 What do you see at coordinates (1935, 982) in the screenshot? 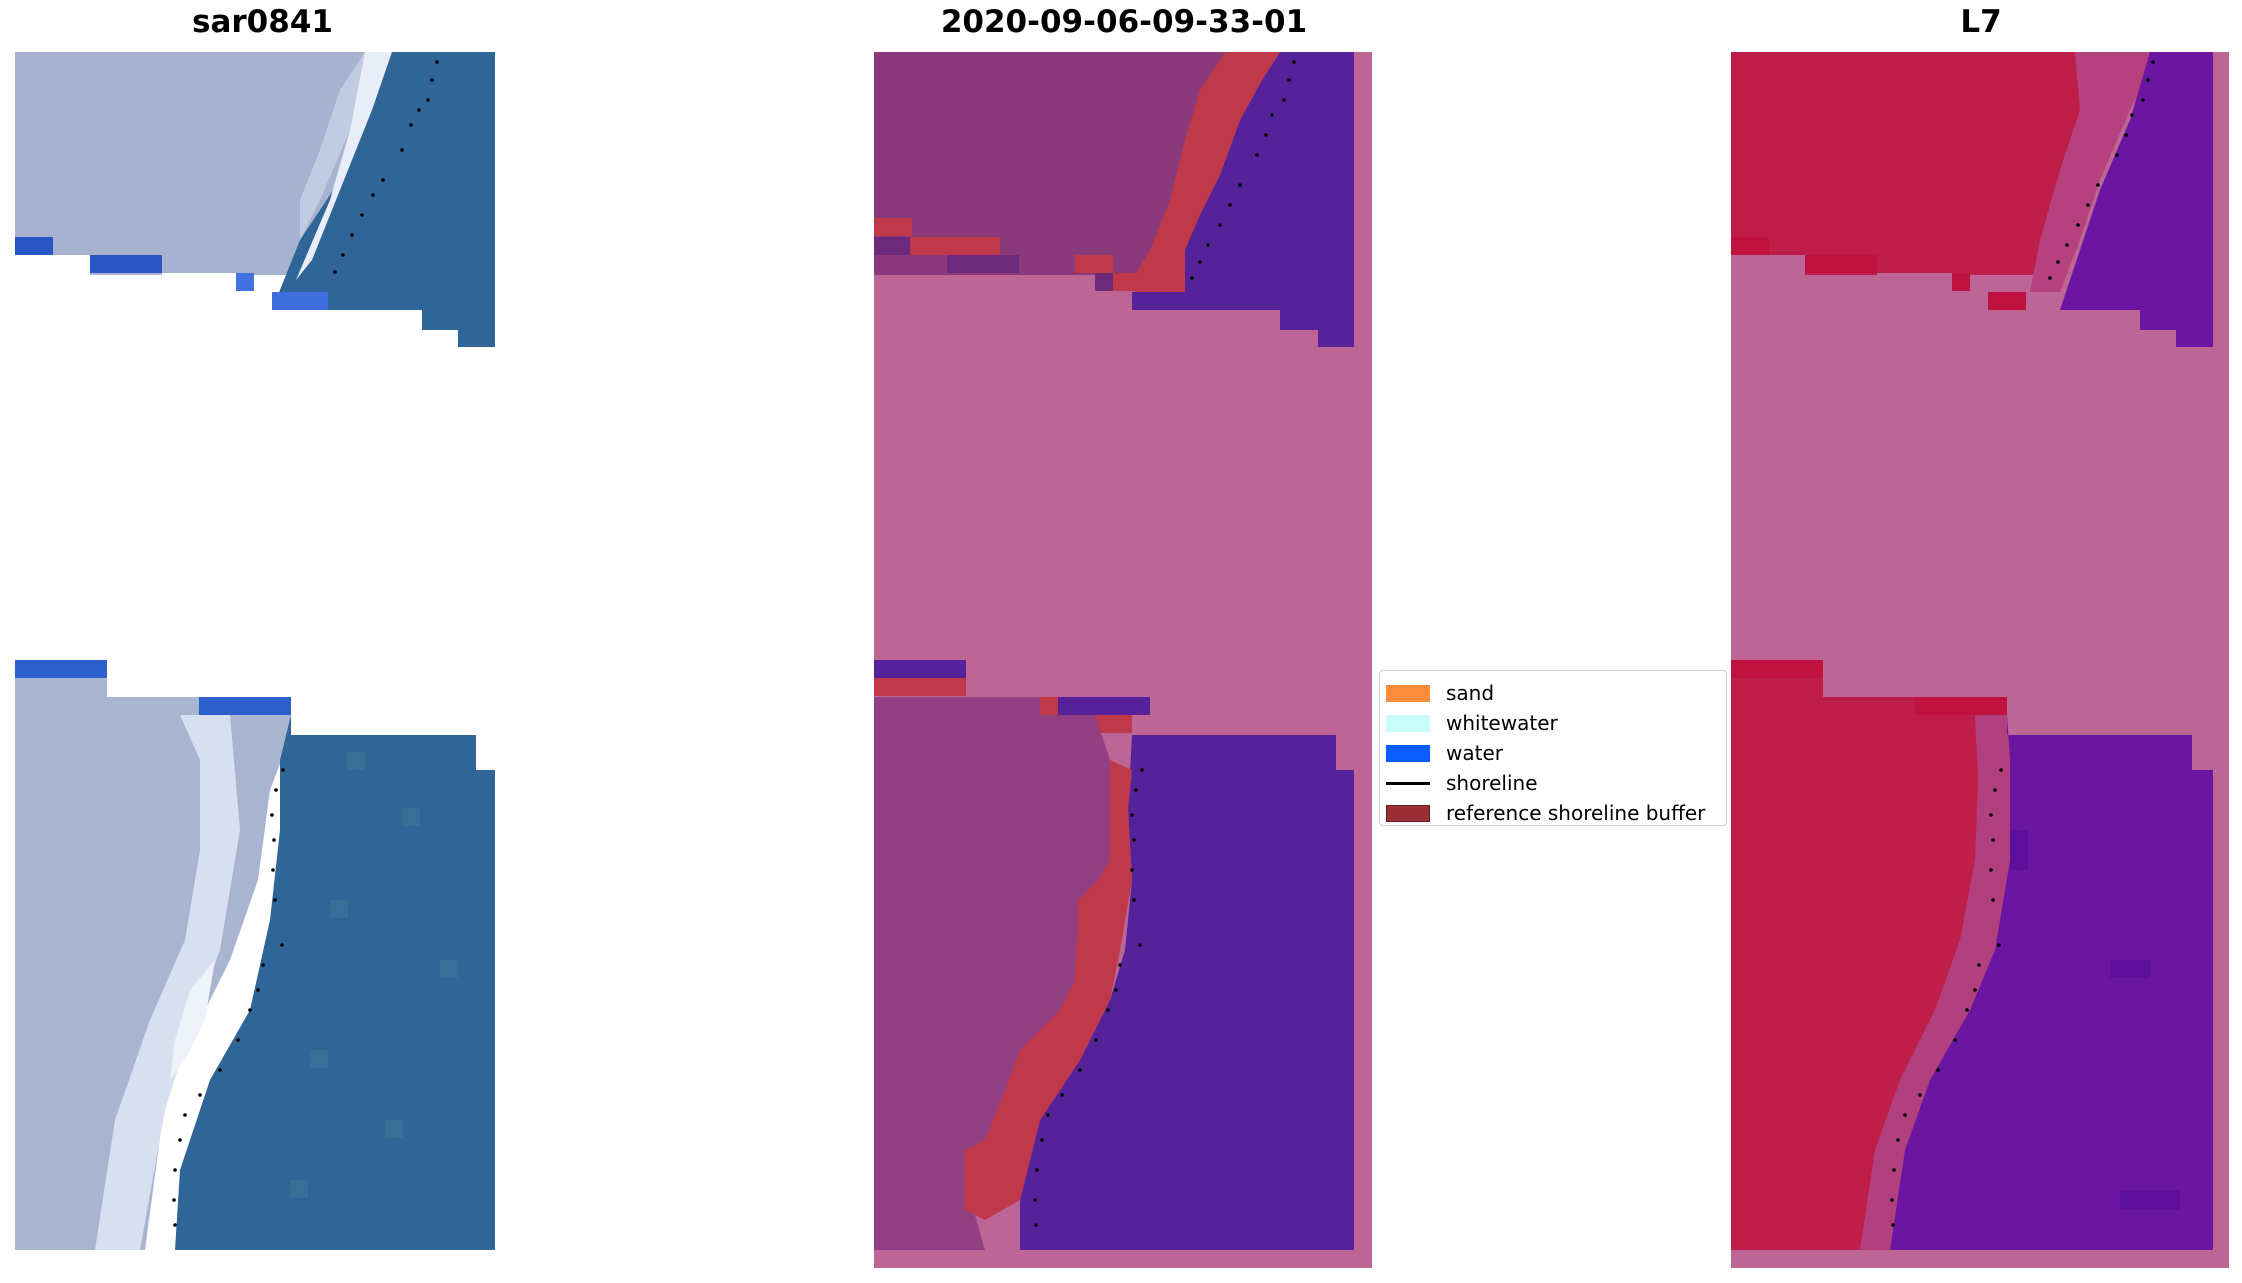
I see `l7-transition-bottom` at bounding box center [1935, 982].